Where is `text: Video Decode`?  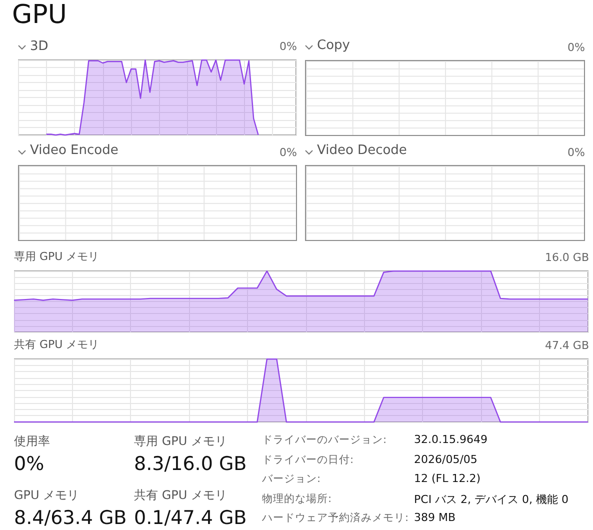
text: Video Decode is located at coordinates (362, 150).